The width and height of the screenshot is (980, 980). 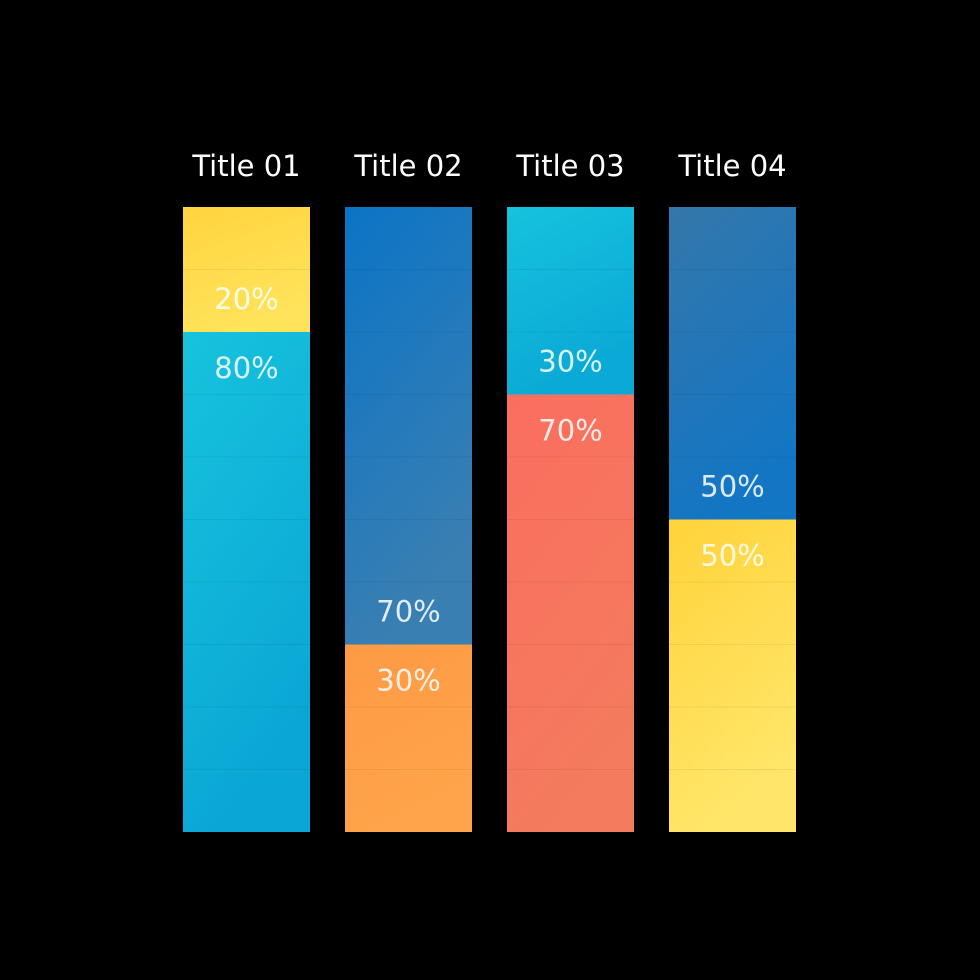 I want to click on data-label: 20%, so click(x=246, y=299).